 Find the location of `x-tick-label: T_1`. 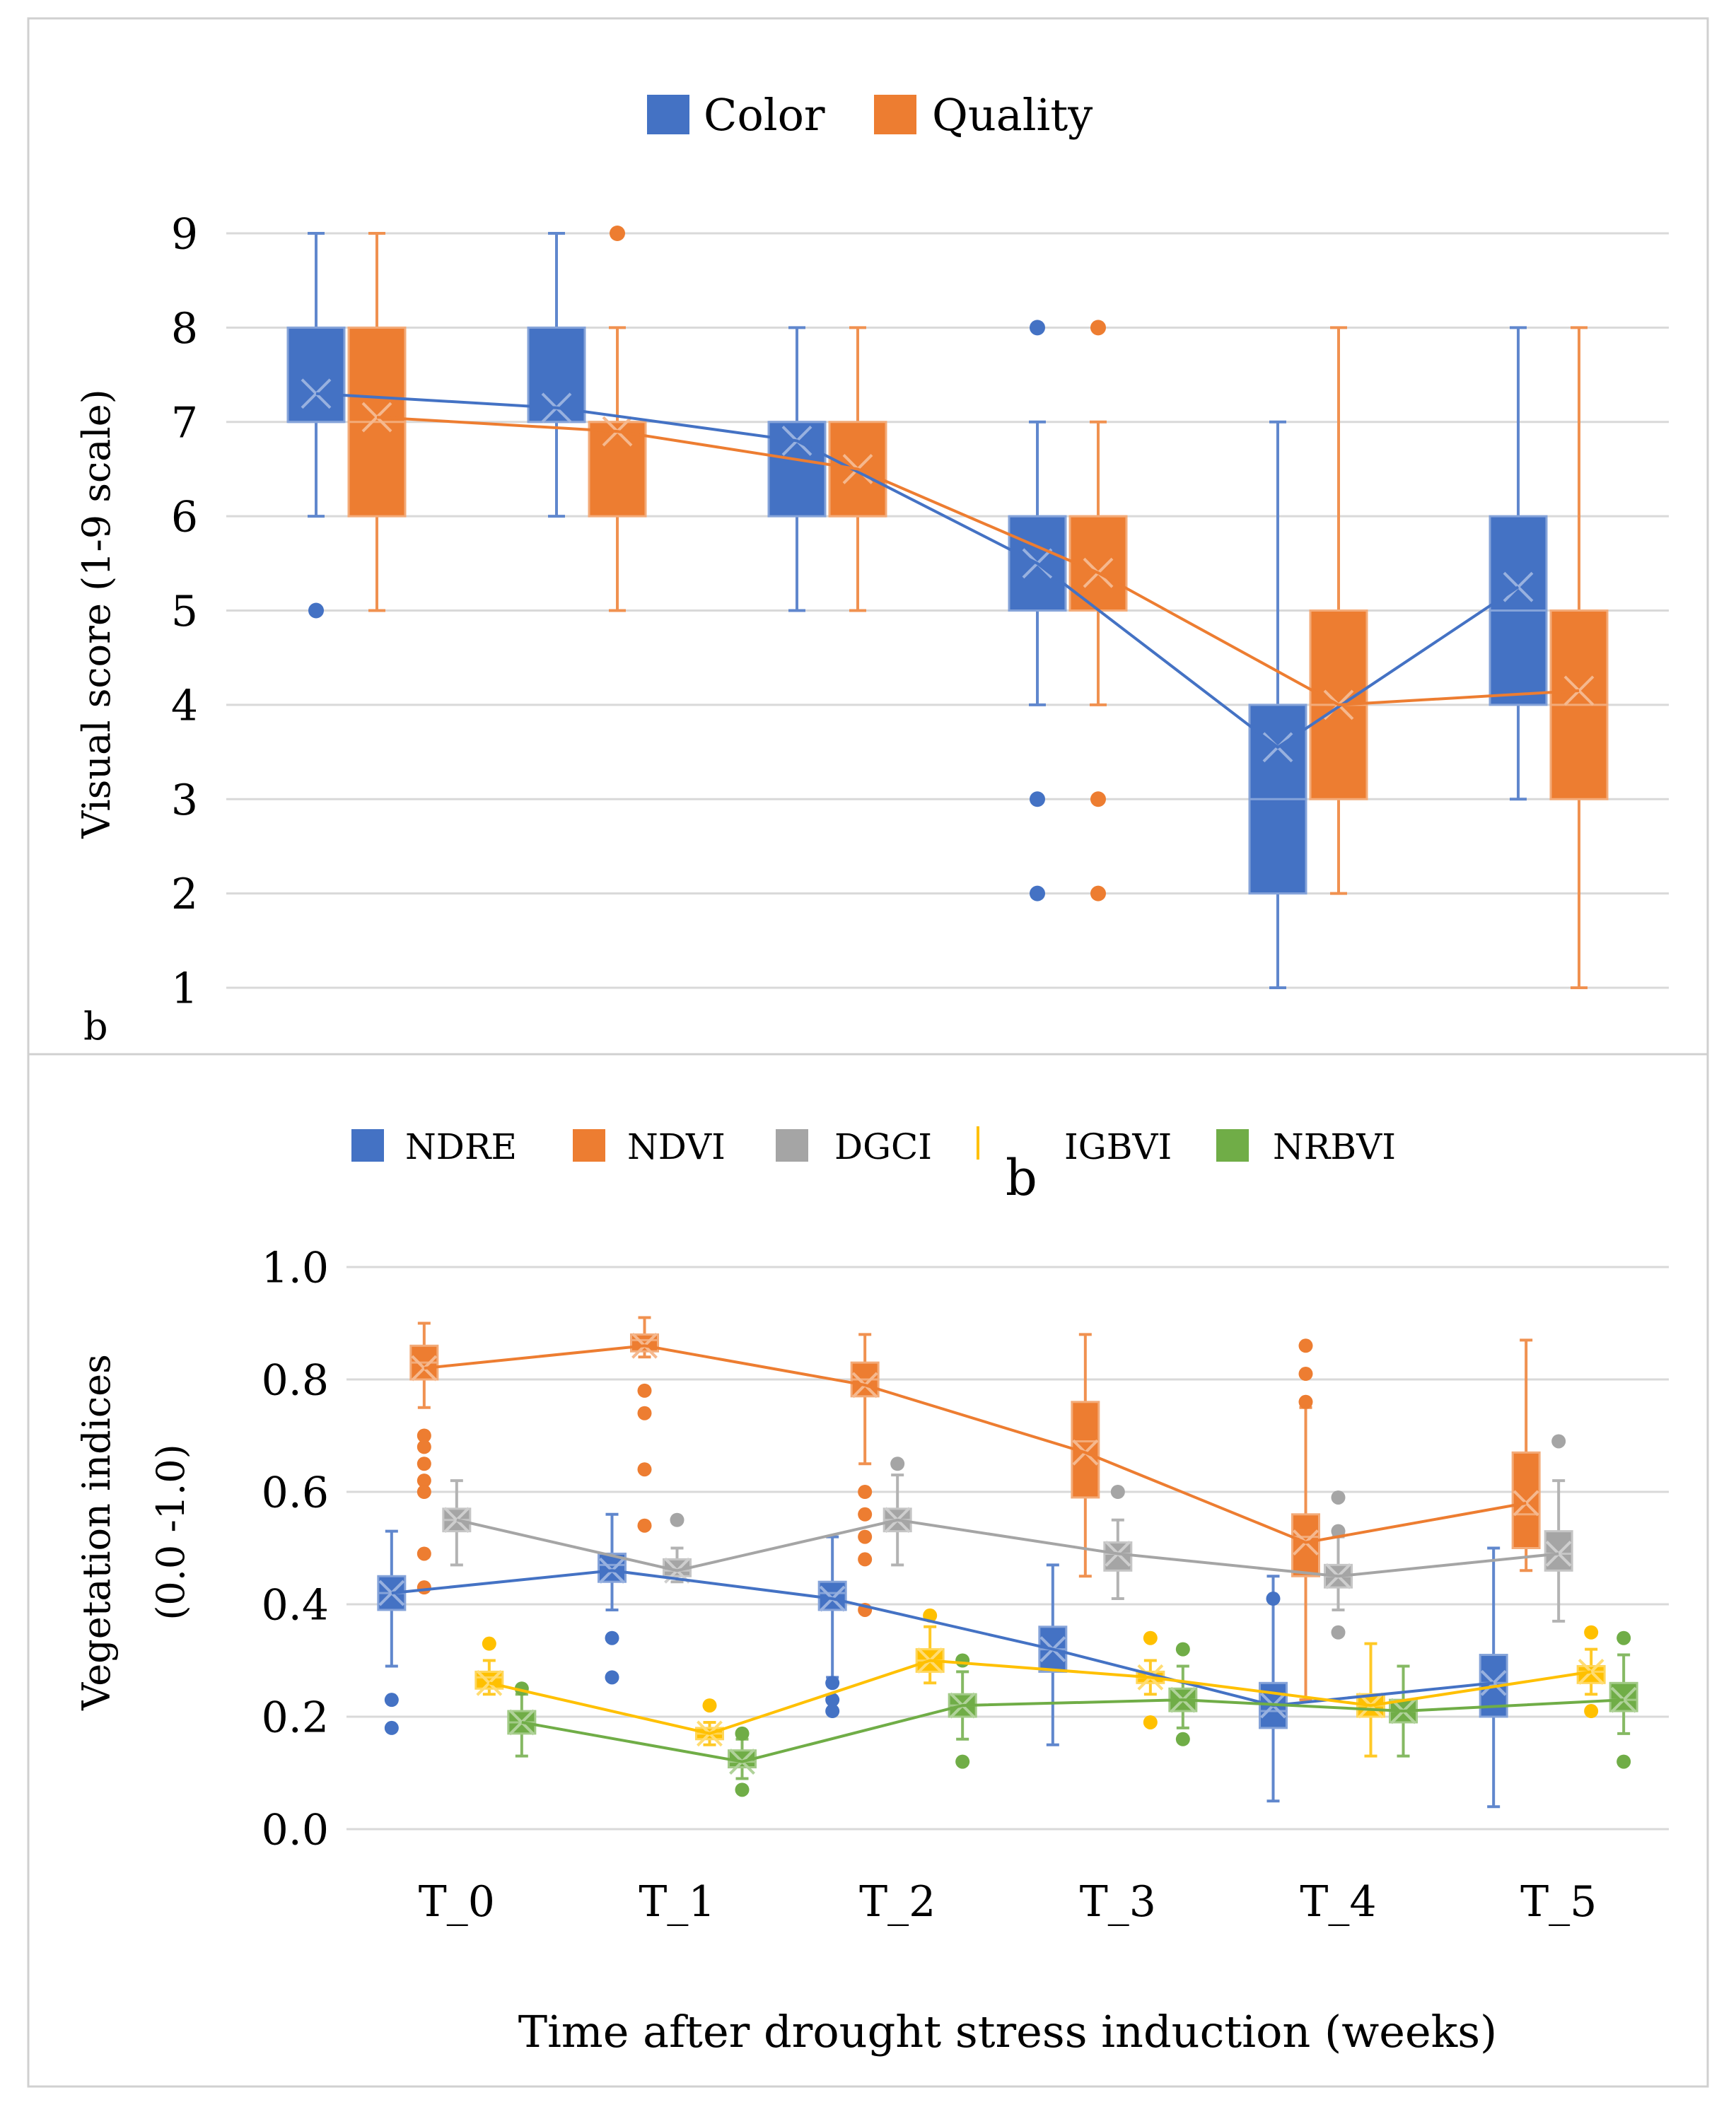

x-tick-label: T_1 is located at coordinates (677, 1902).